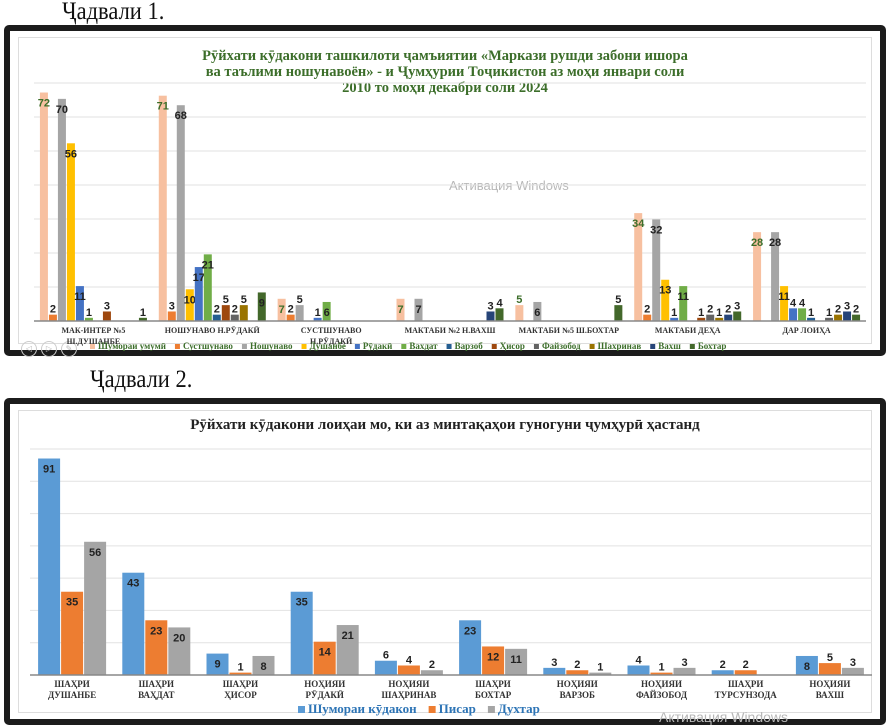 Image resolution: width=895 pixels, height=726 pixels. What do you see at coordinates (208, 265) in the screenshot?
I see `data-label: 21` at bounding box center [208, 265].